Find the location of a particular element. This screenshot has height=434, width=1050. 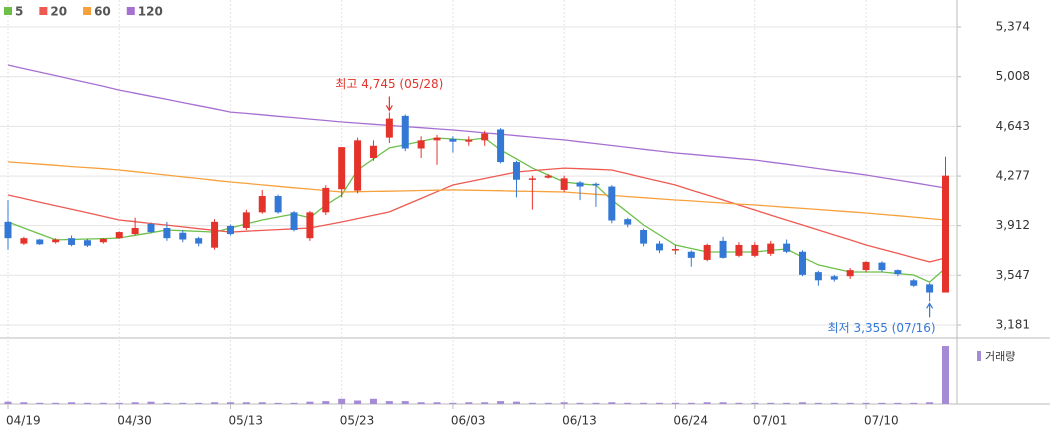

annotation-label: 최고 4,745 (05/28) is located at coordinates (389, 84).